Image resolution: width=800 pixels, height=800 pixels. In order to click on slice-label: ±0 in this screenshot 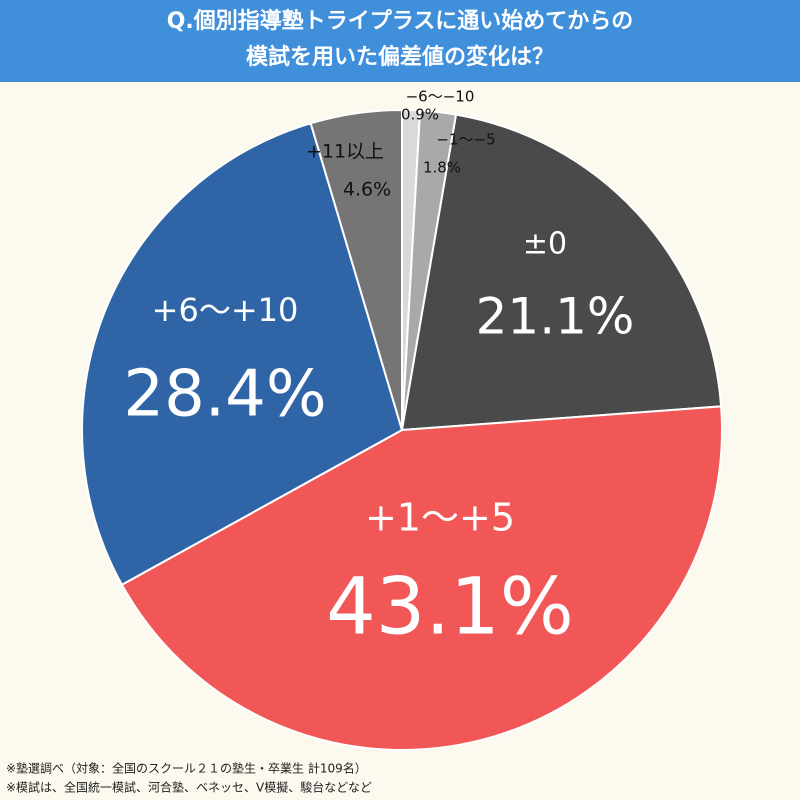, I will do `click(545, 244)`.